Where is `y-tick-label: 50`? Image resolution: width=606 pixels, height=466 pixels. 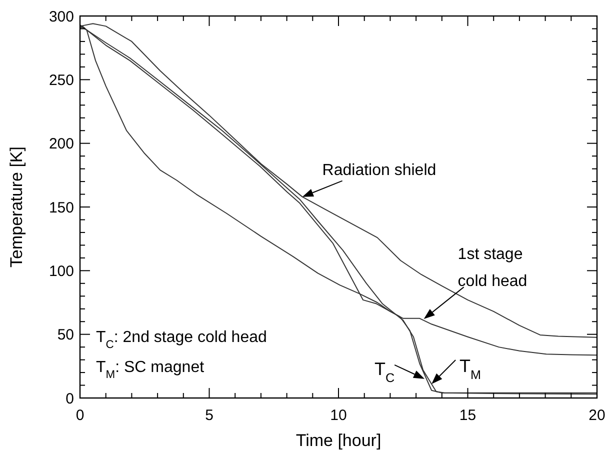
y-tick-label: 50 is located at coordinates (65, 335).